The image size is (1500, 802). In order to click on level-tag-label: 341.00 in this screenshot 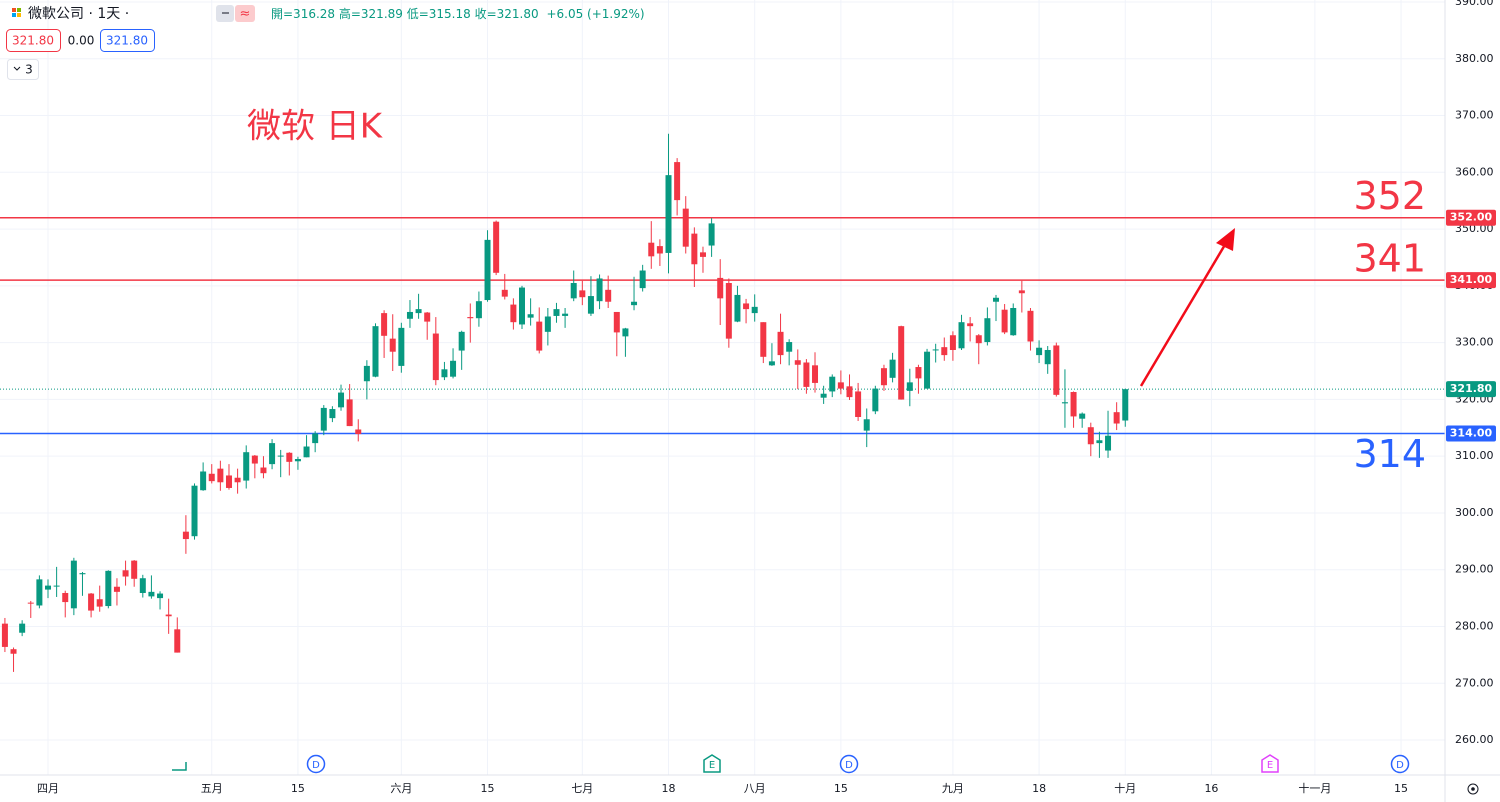, I will do `click(1471, 279)`.